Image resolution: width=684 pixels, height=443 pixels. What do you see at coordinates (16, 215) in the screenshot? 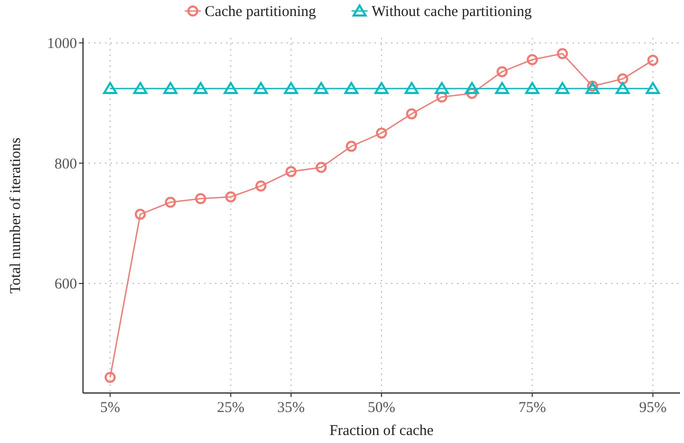
I see `y-axis-title: Total number of iterations` at bounding box center [16, 215].